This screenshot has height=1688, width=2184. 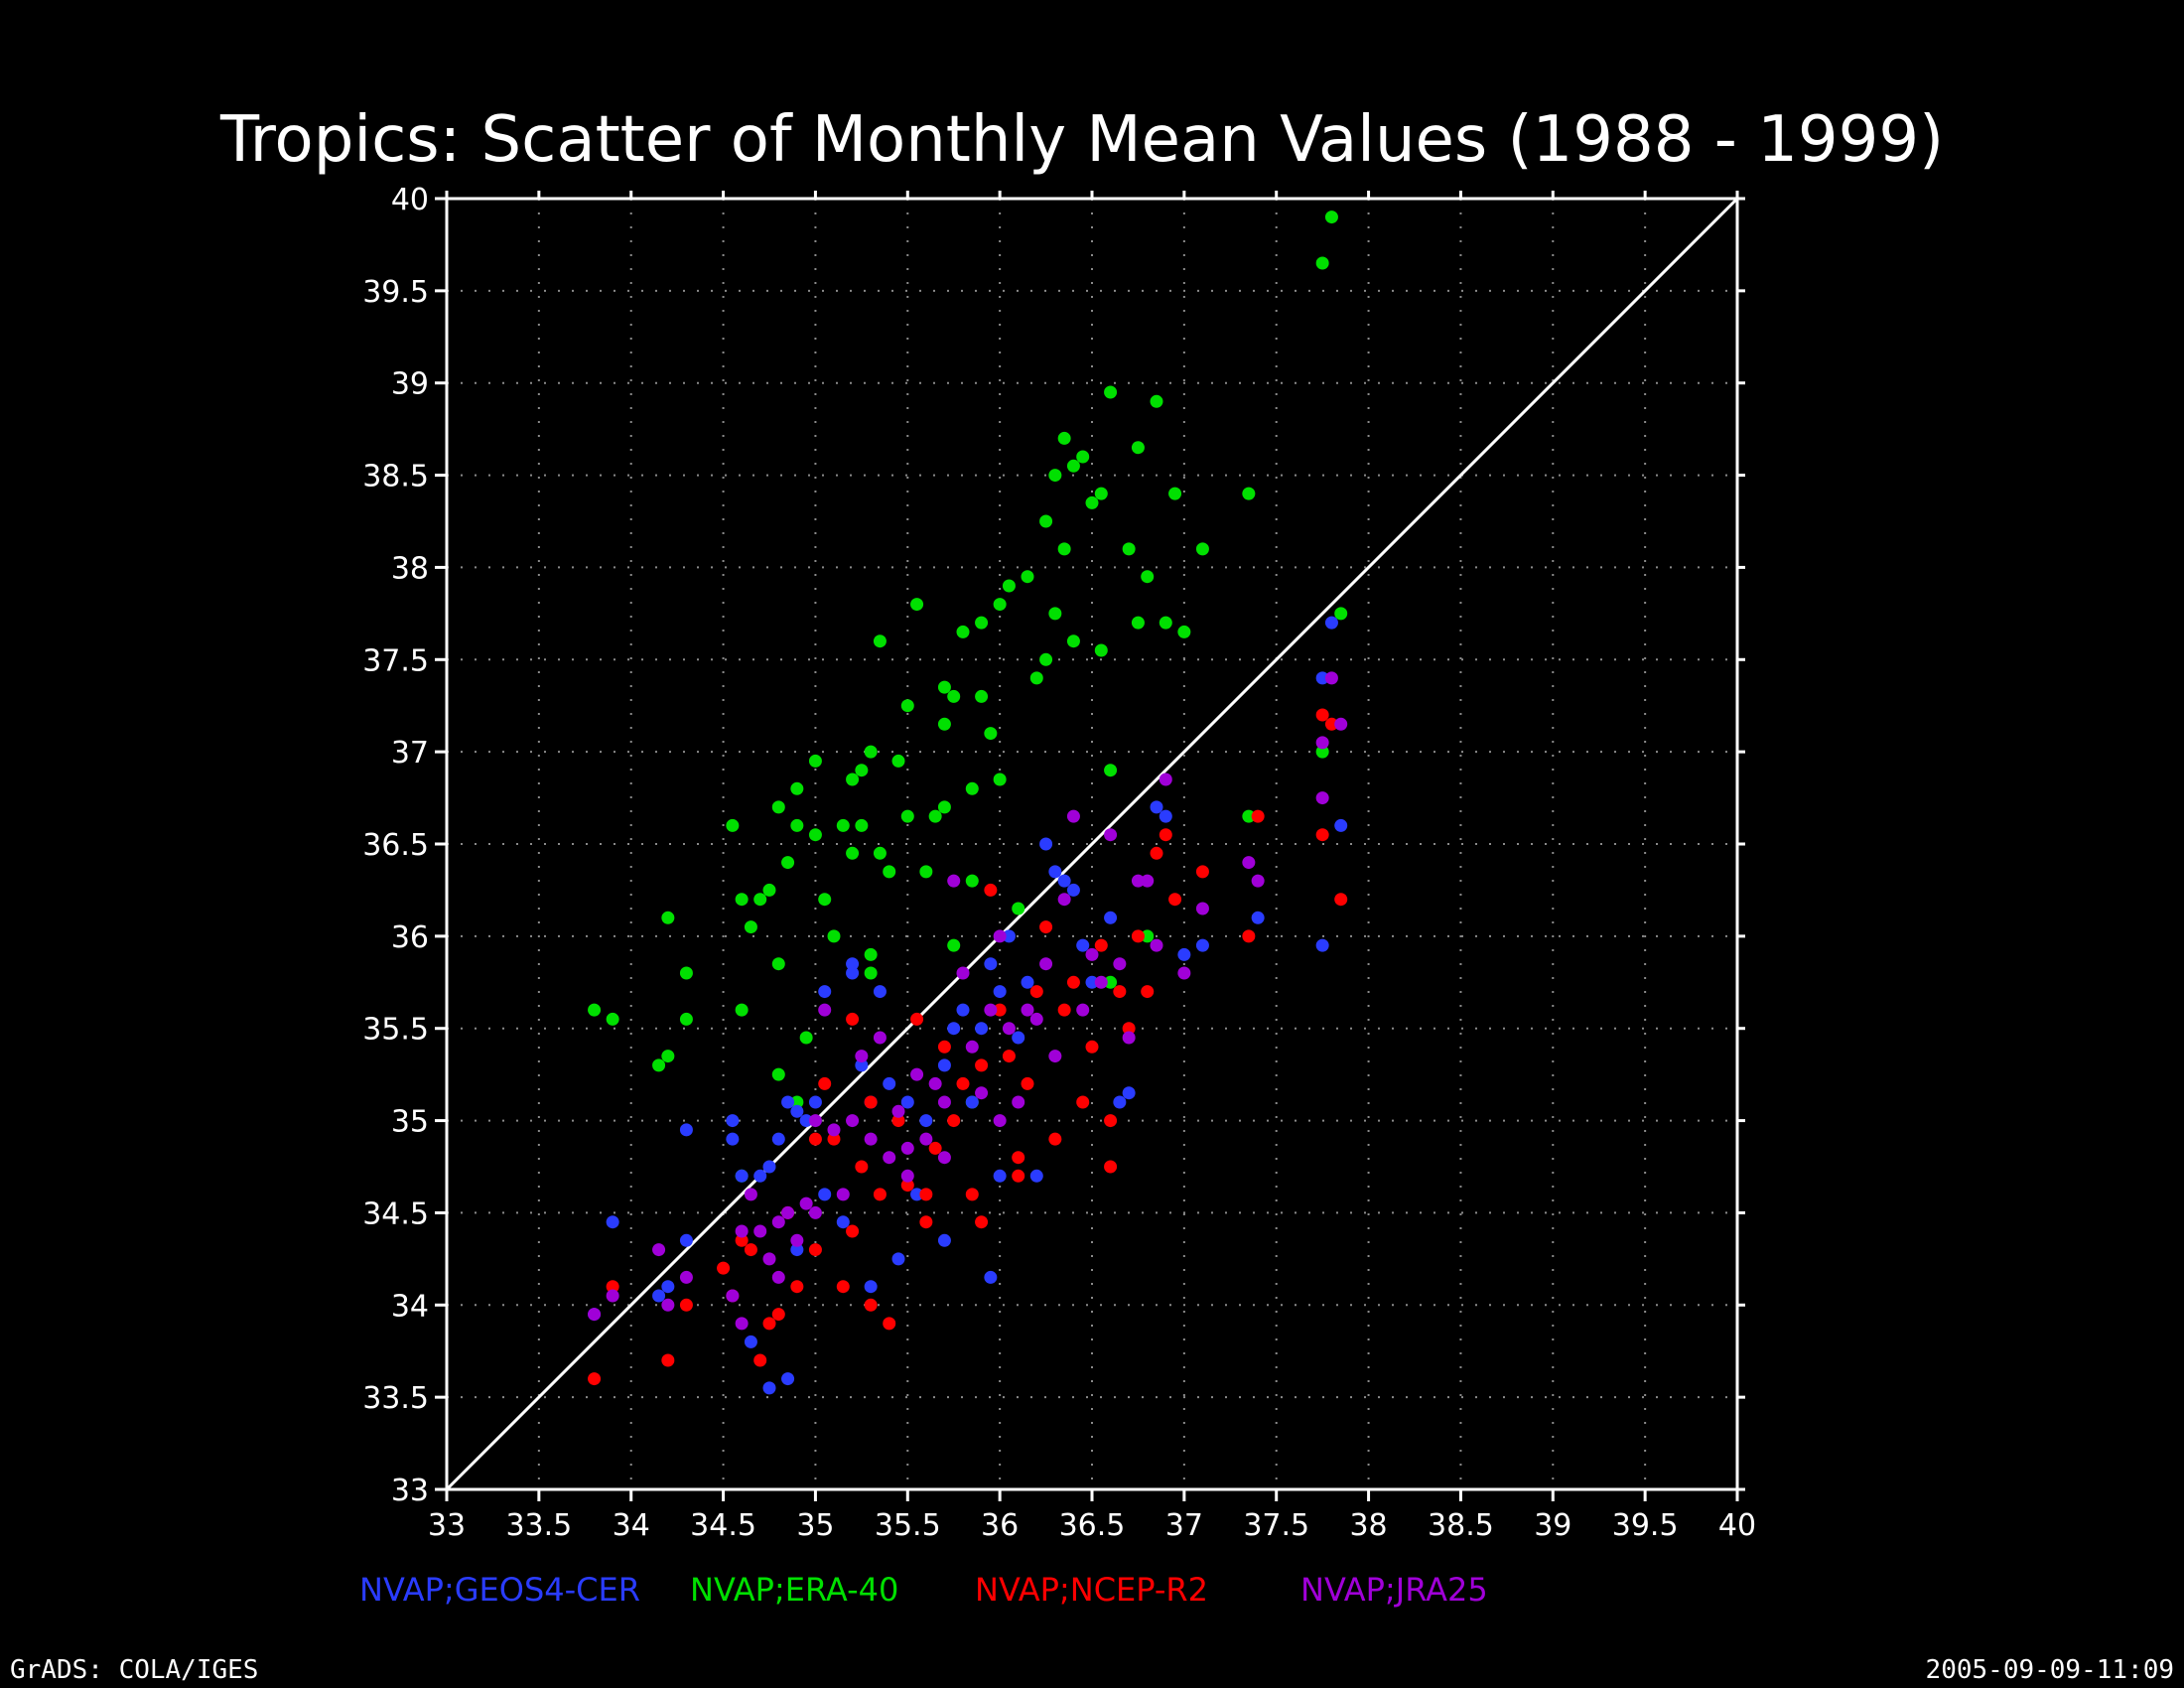 What do you see at coordinates (134, 1670) in the screenshot?
I see `footer-credit: GrADS: COLA/IGES` at bounding box center [134, 1670].